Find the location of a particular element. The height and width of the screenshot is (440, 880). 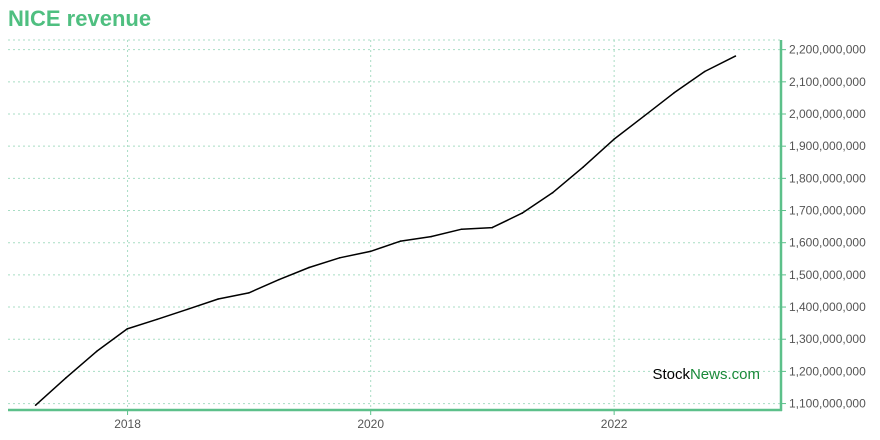

y-tick-label: 2,200,000,000 is located at coordinates (827, 50).